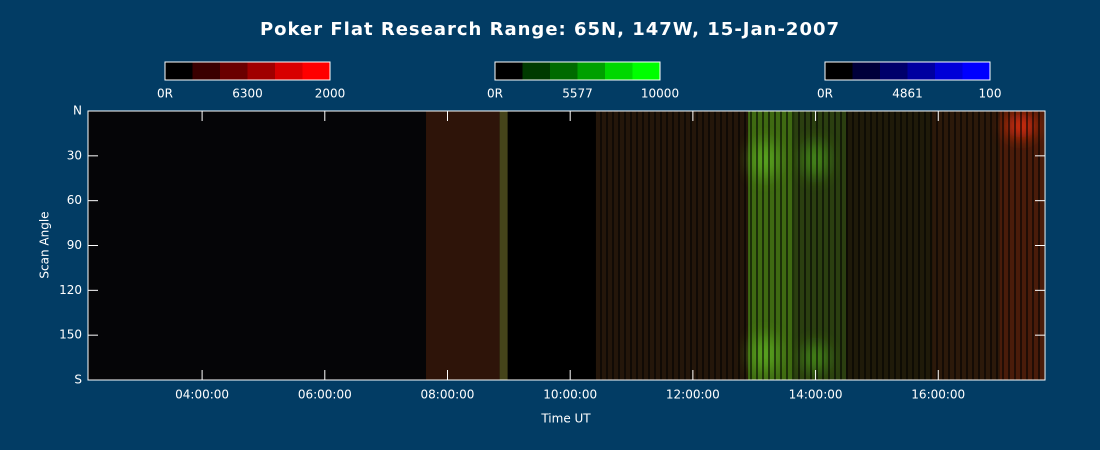 This screenshot has width=1100, height=450. What do you see at coordinates (448, 395) in the screenshot?
I see `x-tick-label: 08:00:00` at bounding box center [448, 395].